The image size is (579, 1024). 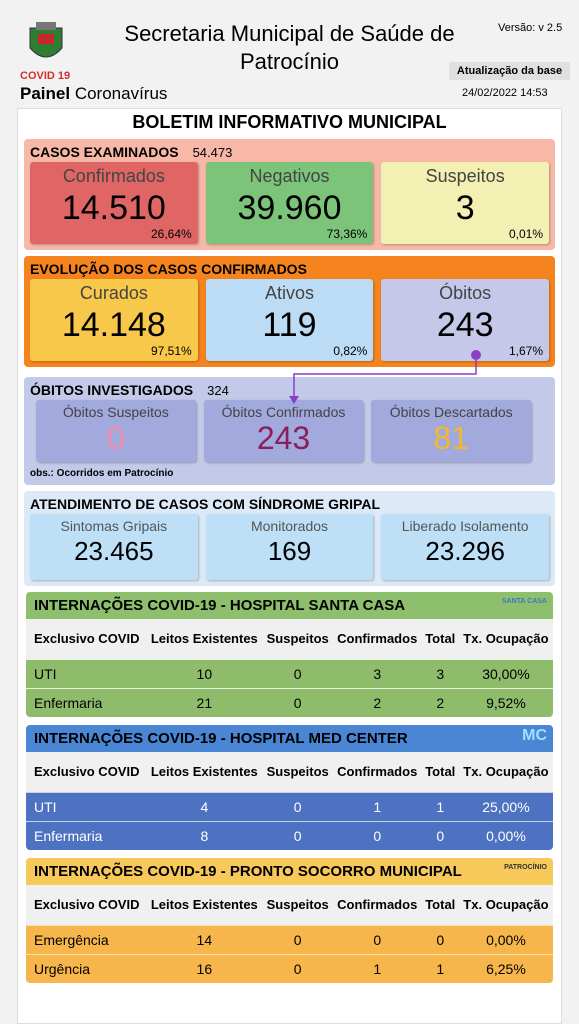 I want to click on panel-rest: Coronavírus, so click(x=121, y=93).